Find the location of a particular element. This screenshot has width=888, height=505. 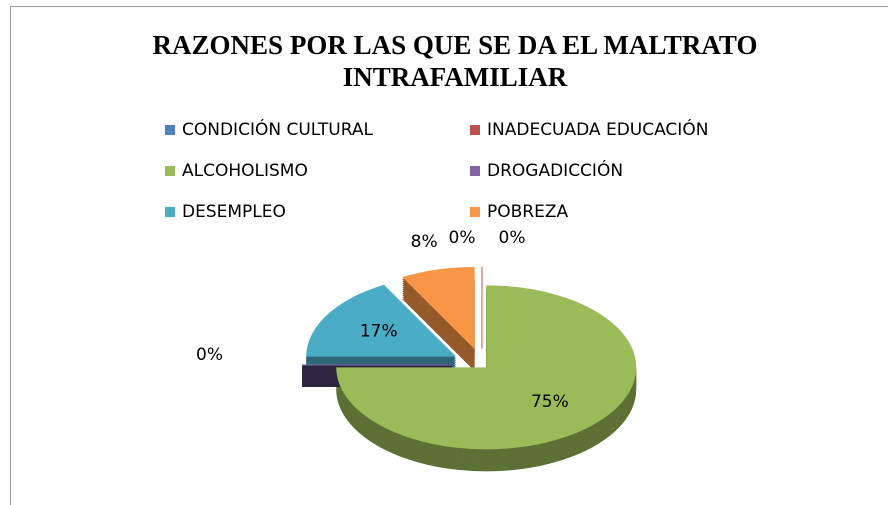

data-label: 17% is located at coordinates (379, 332).